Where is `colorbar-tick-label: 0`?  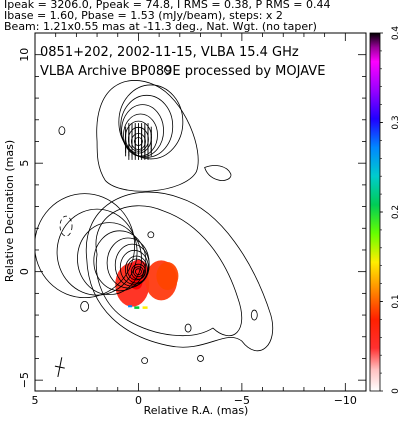 colorbar-tick-label: 0 is located at coordinates (396, 391).